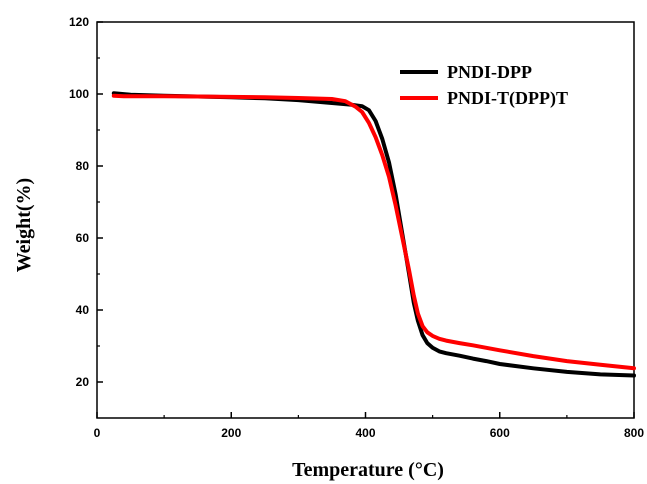  What do you see at coordinates (79, 94) in the screenshot?
I see `y-tick-label: 100` at bounding box center [79, 94].